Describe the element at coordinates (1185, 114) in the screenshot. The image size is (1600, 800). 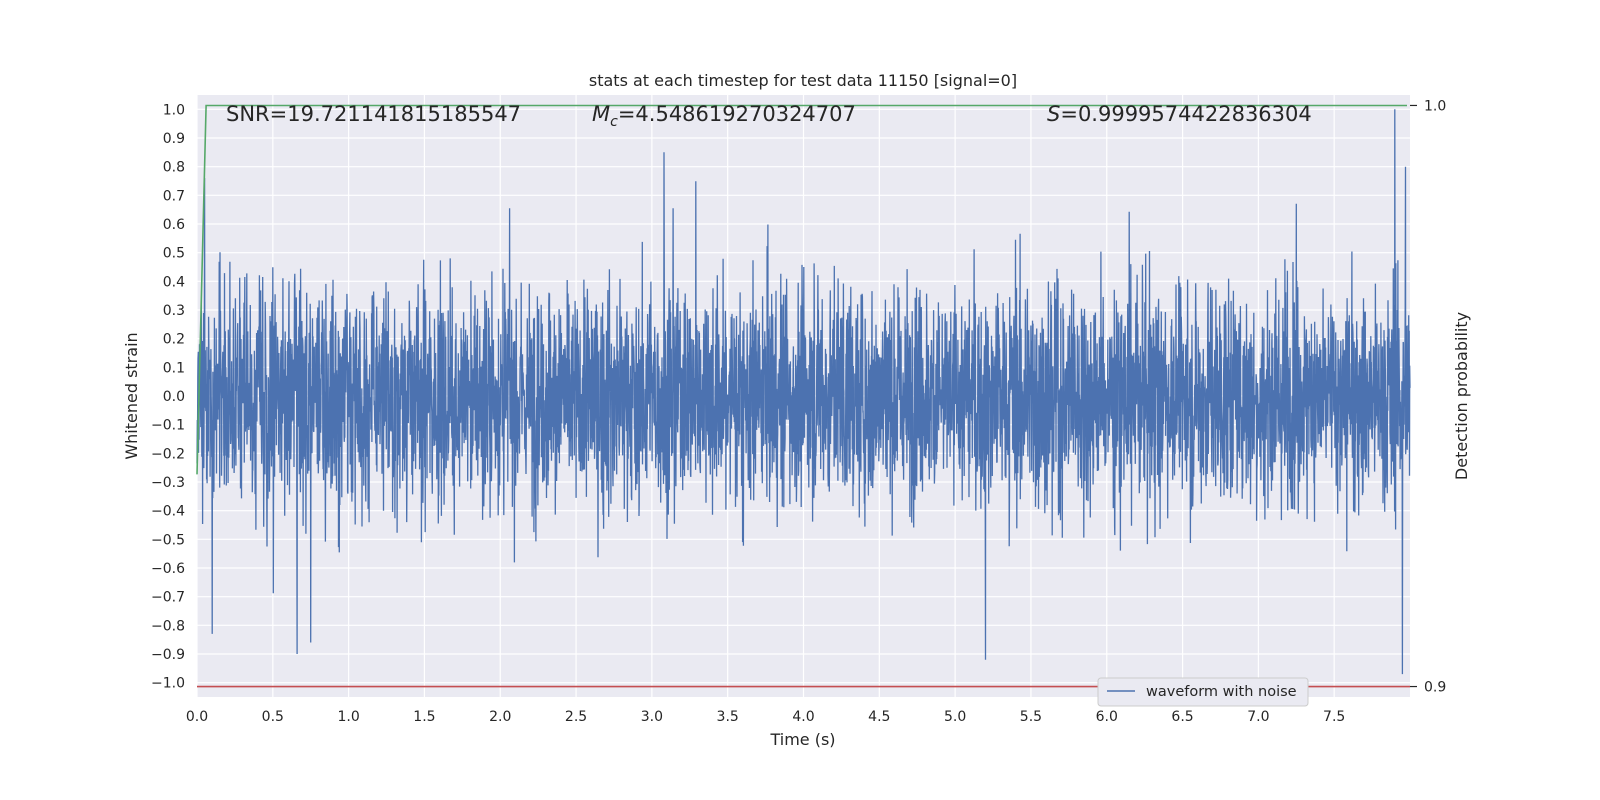
I see `s-value: =0.9999574422836304` at that location.